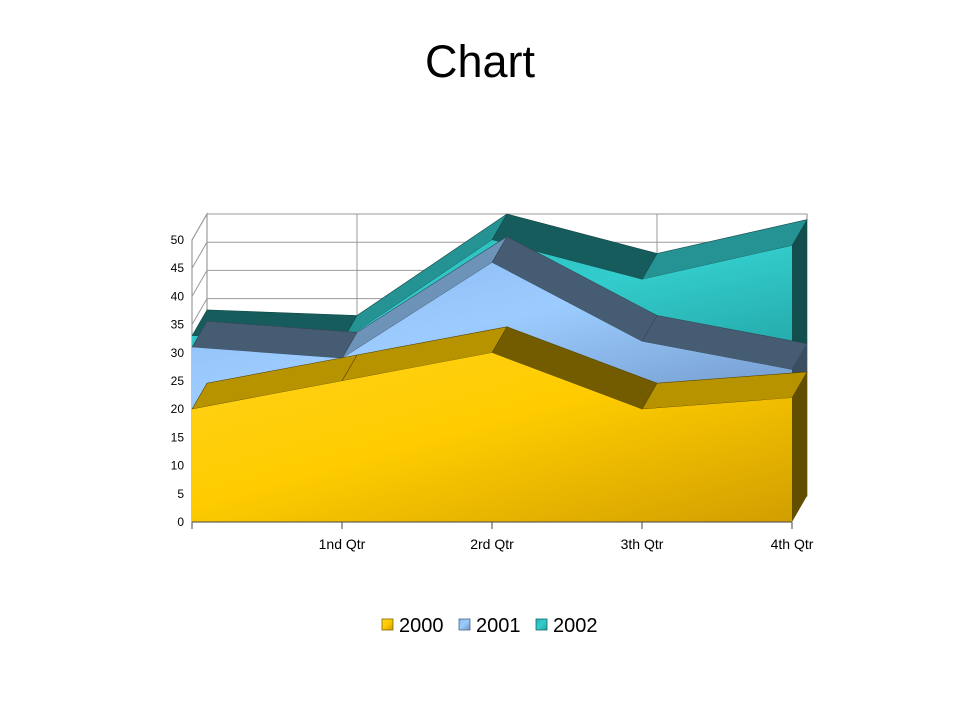 The image size is (960, 720). I want to click on legend-label: 2001, so click(498, 626).